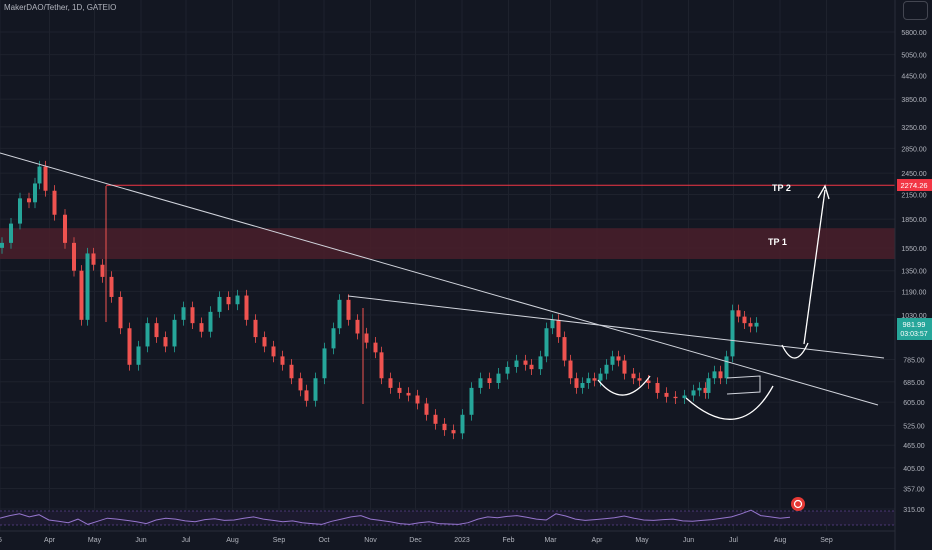  I want to click on projection-arrow, so click(814, 267).